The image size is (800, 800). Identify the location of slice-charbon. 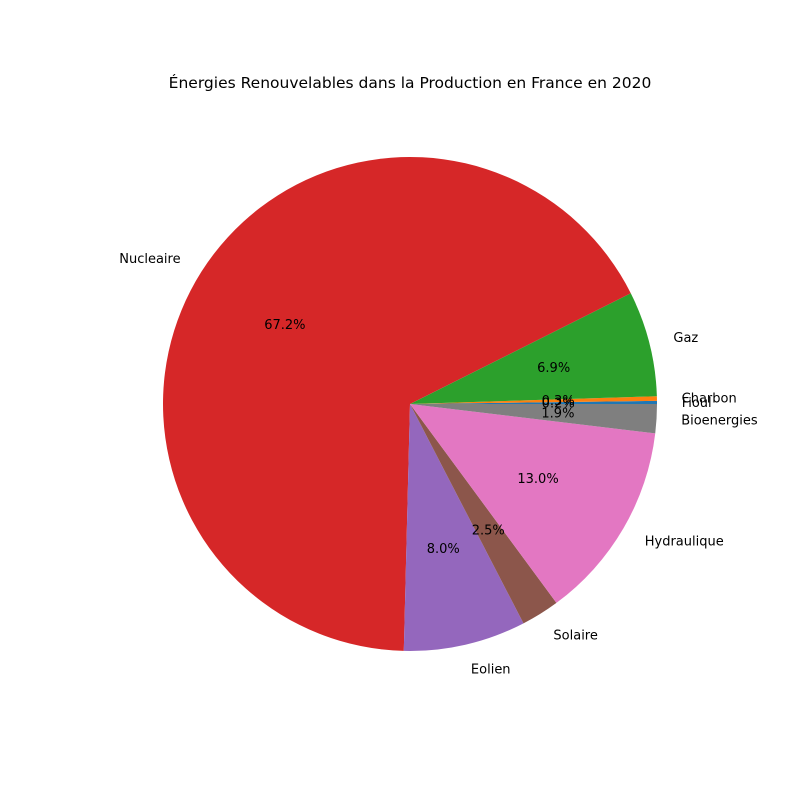
(533, 400).